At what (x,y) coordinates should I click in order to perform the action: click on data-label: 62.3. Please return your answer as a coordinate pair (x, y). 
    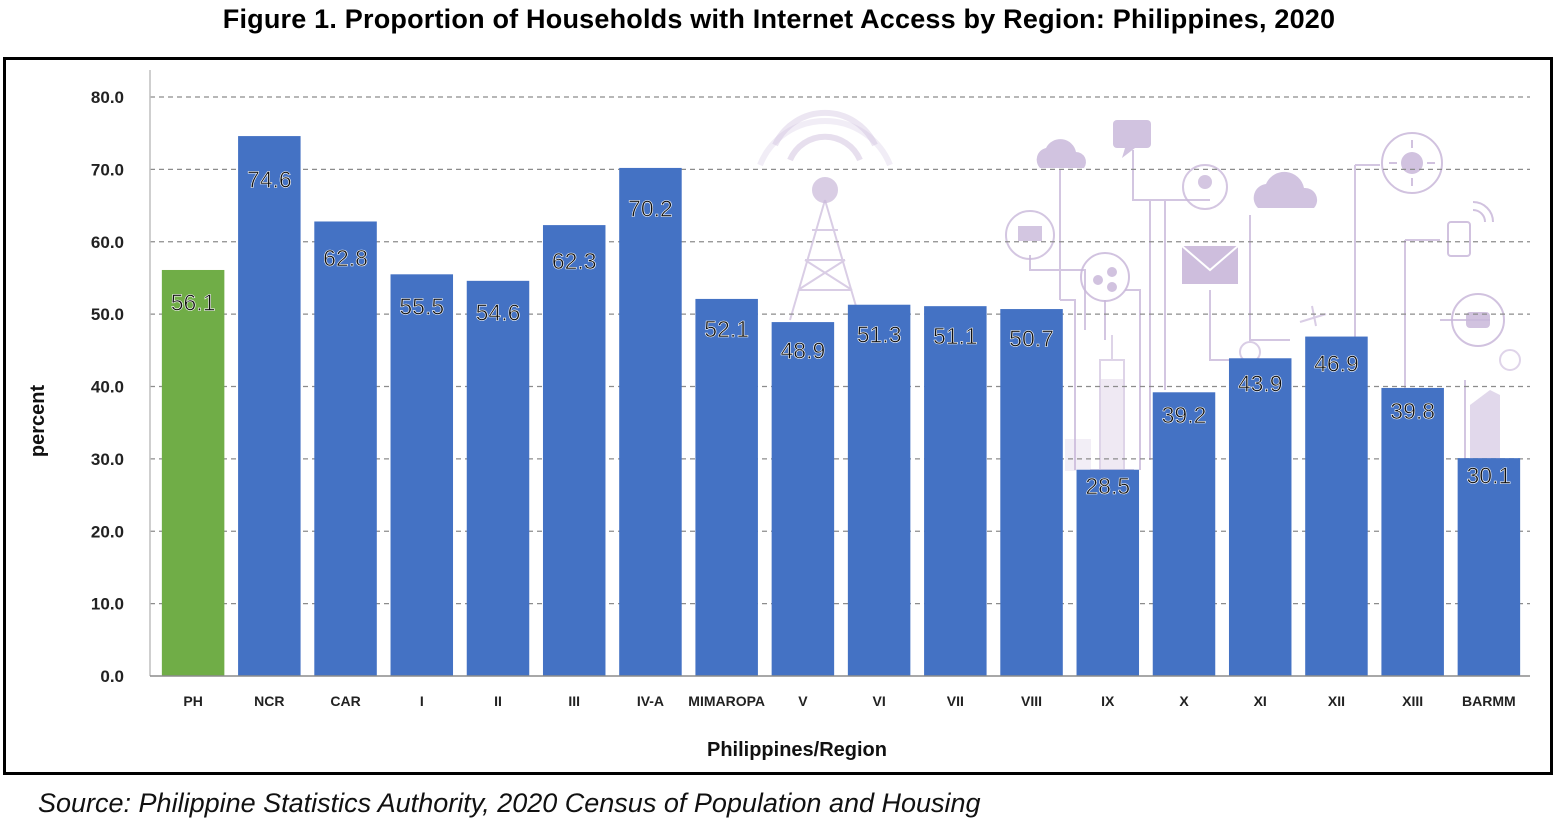
    Looking at the image, I should click on (574, 261).